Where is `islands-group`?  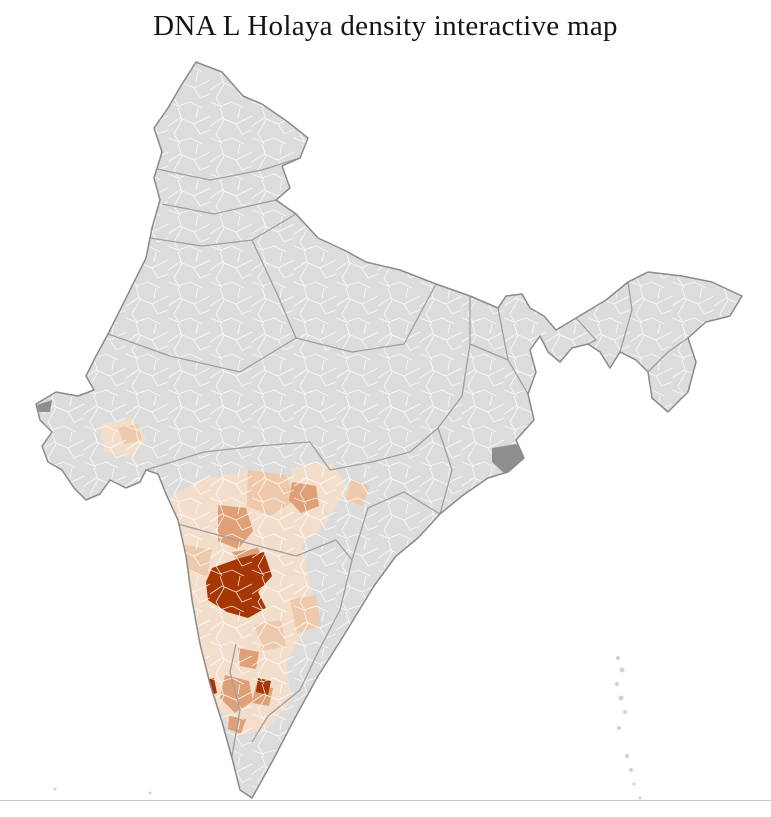
islands-group is located at coordinates (347, 728).